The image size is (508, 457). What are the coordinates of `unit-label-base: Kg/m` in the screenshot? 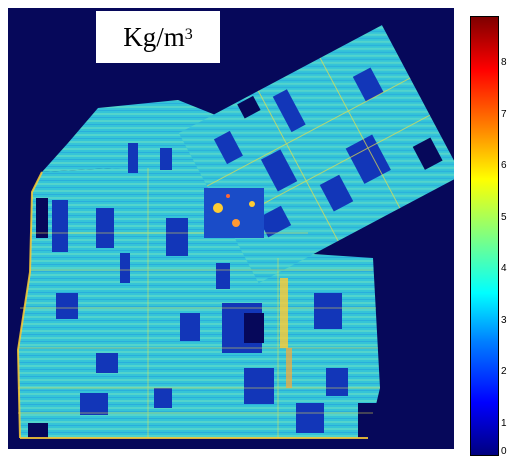 It's located at (154, 36).